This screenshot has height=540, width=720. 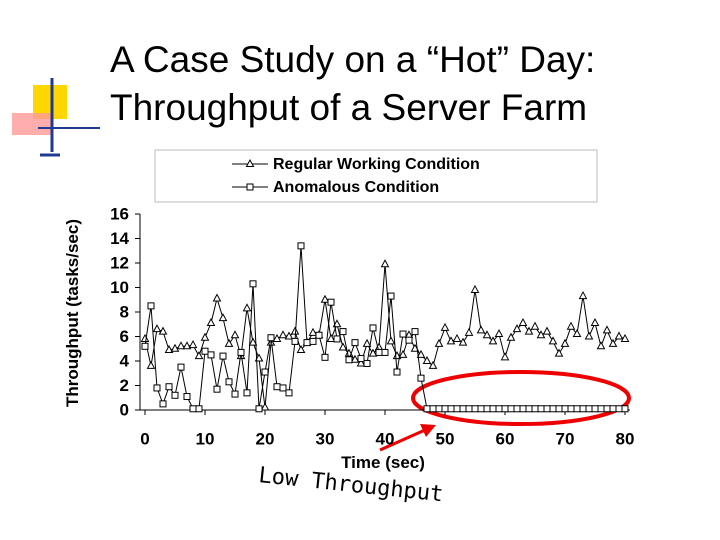 What do you see at coordinates (376, 164) in the screenshot?
I see `legend-label: Regular Working Condition` at bounding box center [376, 164].